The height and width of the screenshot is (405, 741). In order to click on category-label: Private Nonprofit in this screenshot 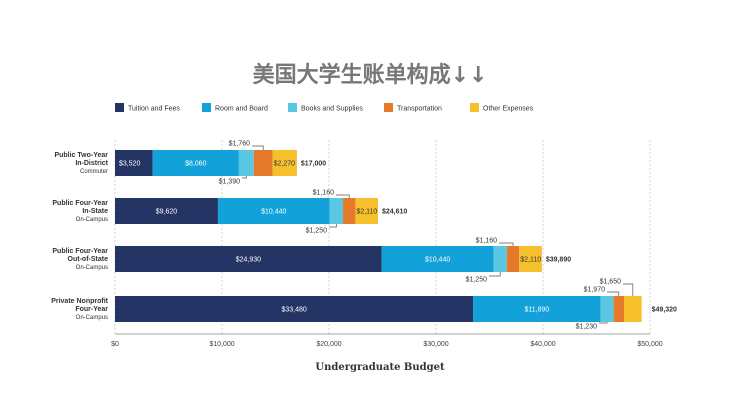, I will do `click(79, 301)`.